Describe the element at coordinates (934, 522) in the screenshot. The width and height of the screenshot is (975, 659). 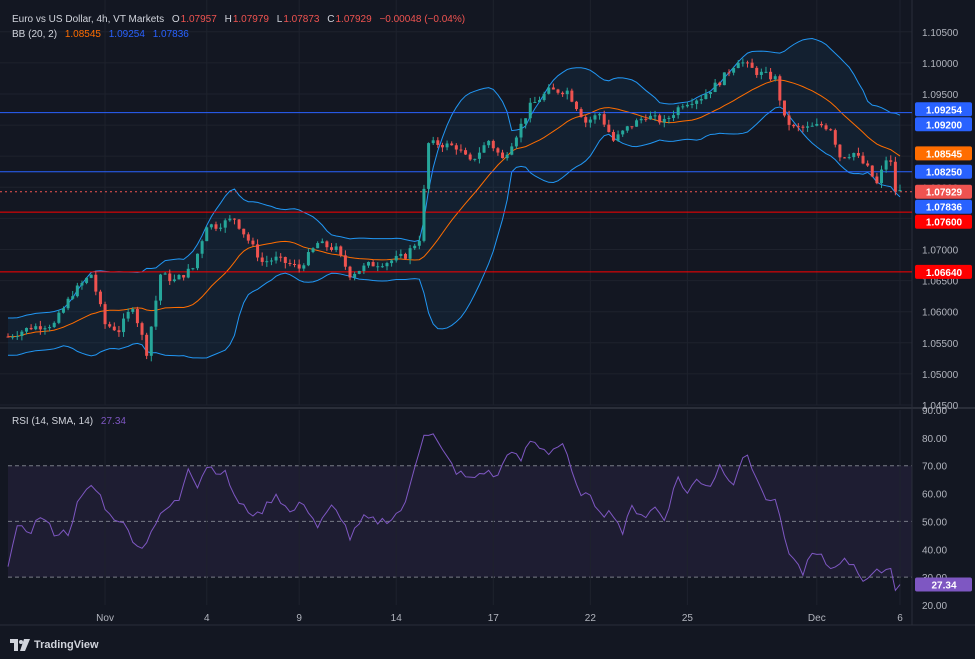
I see `rsi-tick-label: 50.00` at that location.